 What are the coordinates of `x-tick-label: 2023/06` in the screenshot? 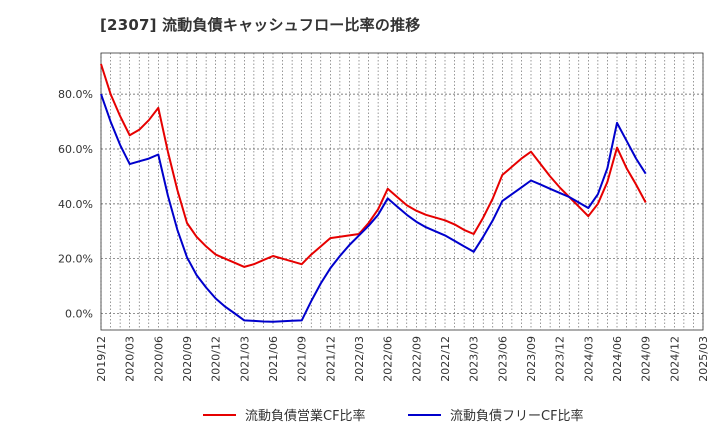 It's located at (502, 359).